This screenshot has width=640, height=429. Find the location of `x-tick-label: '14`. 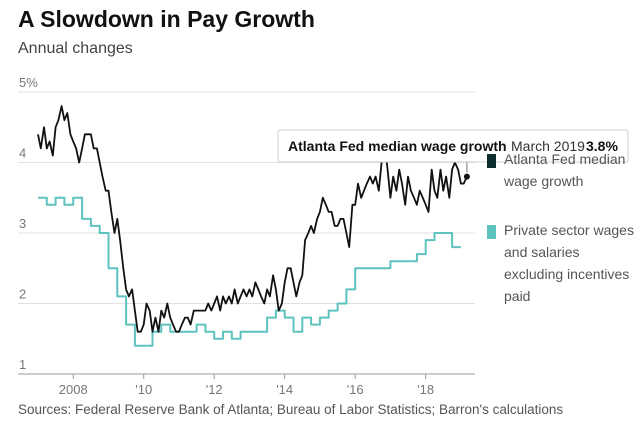

x-tick-label: '14 is located at coordinates (284, 389).